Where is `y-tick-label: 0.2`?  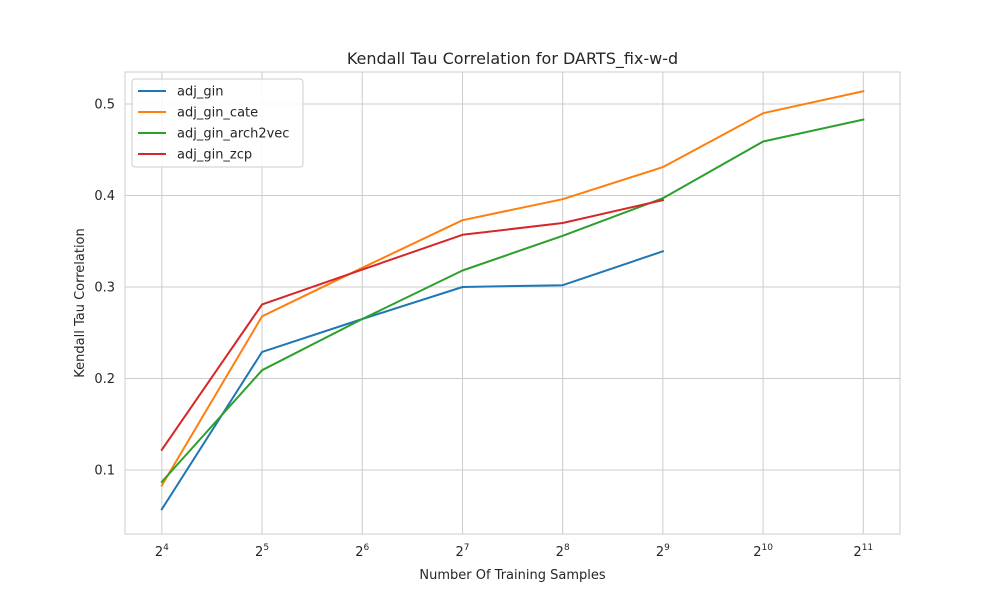
y-tick-label: 0.2 is located at coordinates (104, 379).